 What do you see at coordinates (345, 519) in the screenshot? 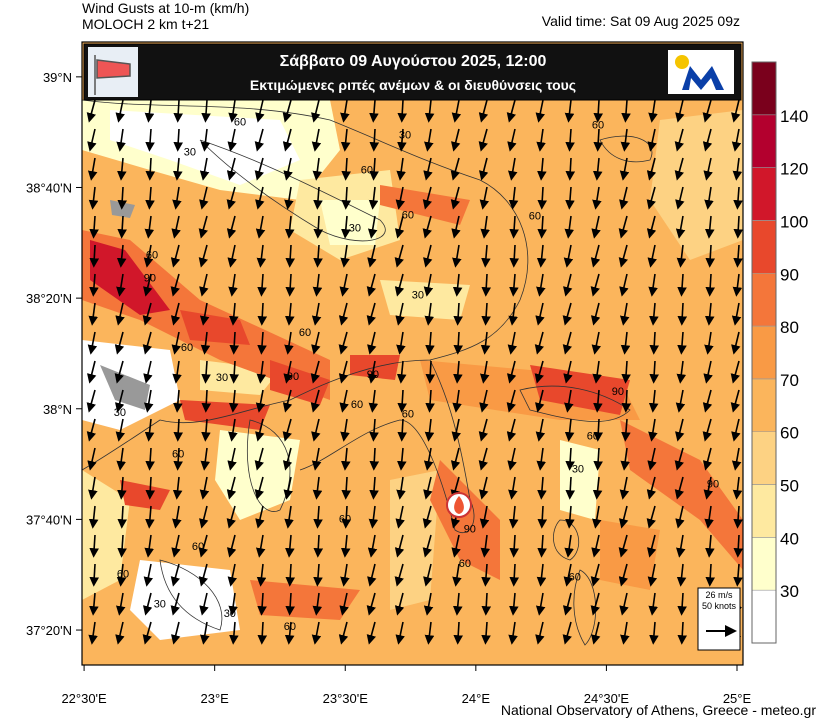
I see `contour-label: 60` at bounding box center [345, 519].